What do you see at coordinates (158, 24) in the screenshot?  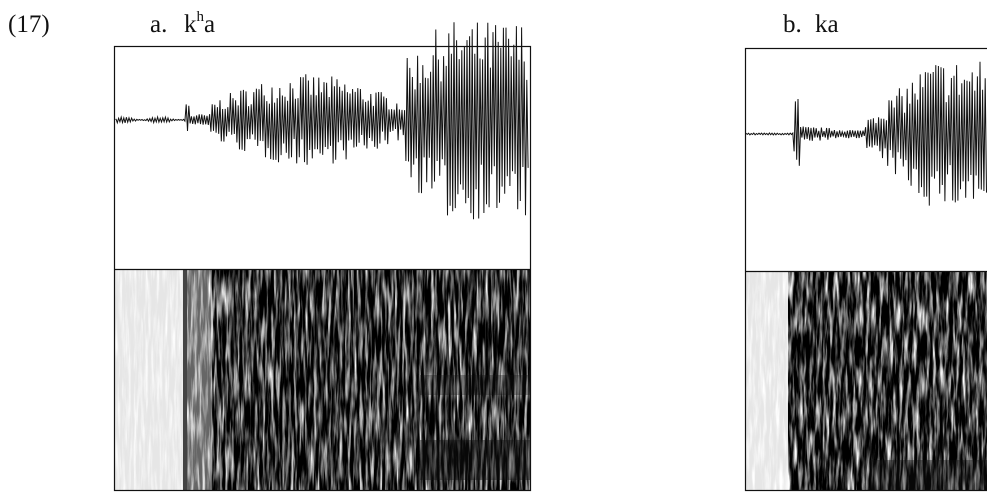 I see `panel-letter: a.` at bounding box center [158, 24].